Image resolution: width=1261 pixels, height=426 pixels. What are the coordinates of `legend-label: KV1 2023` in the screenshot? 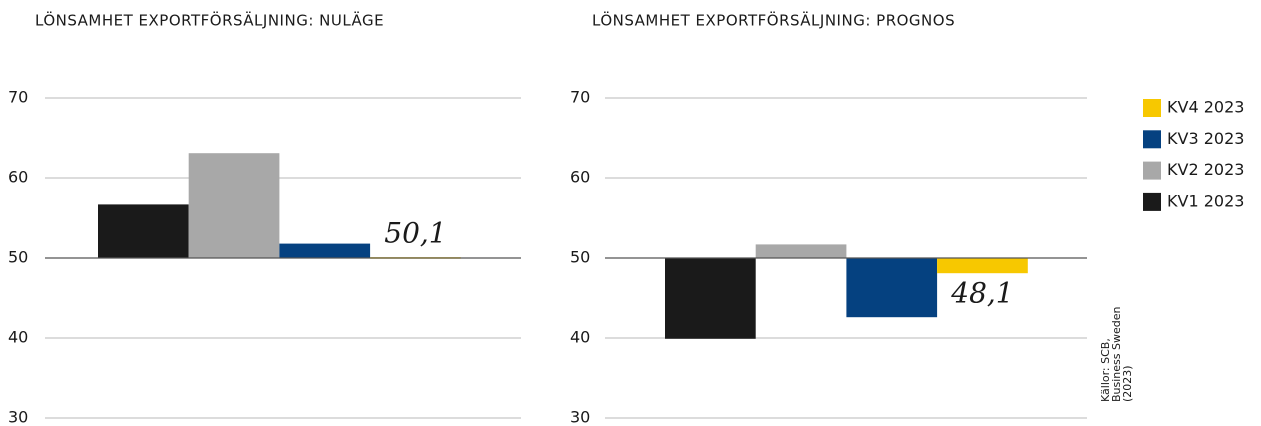 It's located at (1205, 200).